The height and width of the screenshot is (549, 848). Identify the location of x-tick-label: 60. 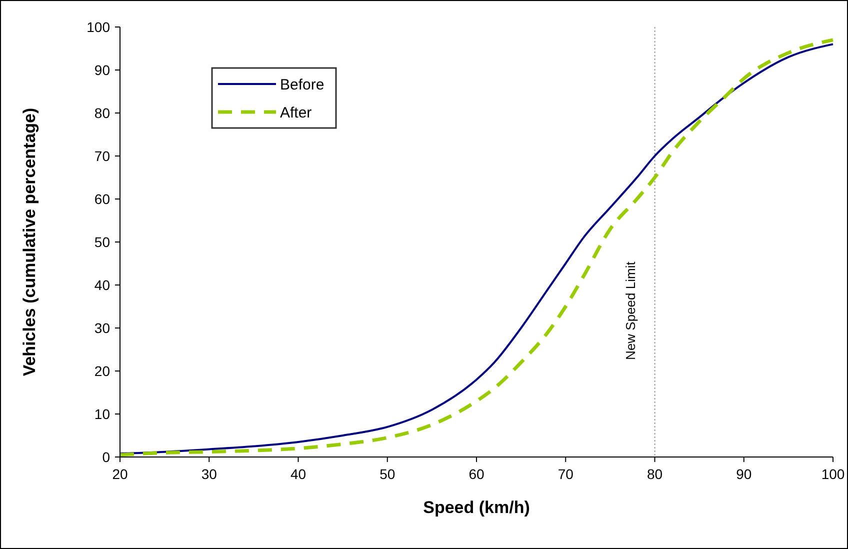
(476, 474).